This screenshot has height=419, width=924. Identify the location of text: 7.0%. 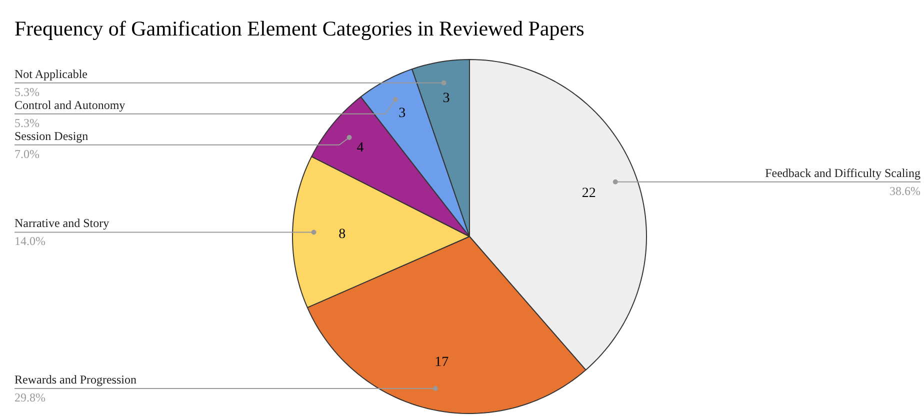
(27, 153).